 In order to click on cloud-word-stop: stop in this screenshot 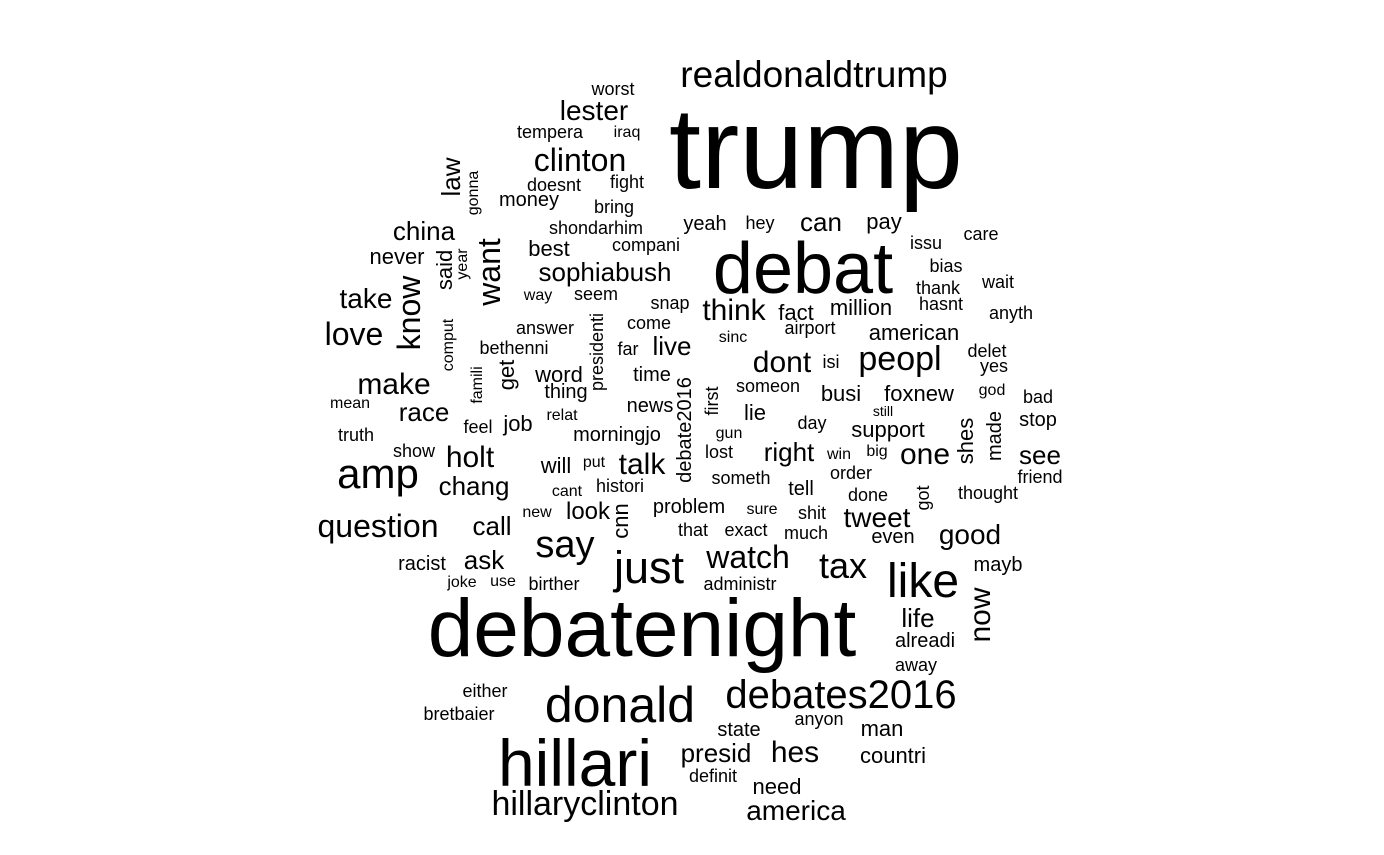, I will do `click(1038, 420)`.